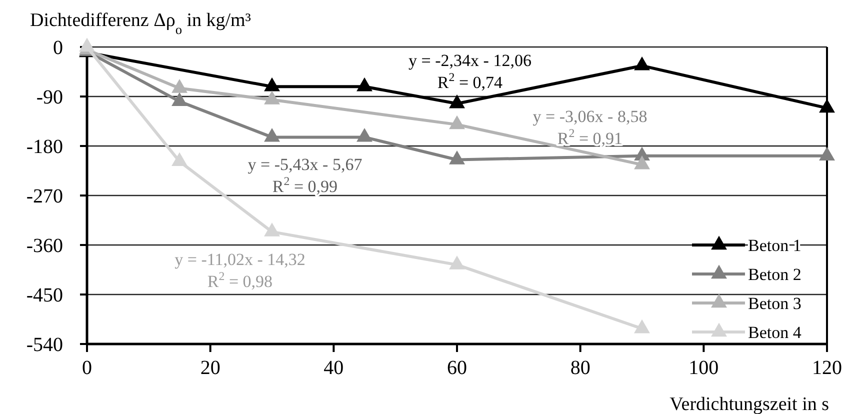  I want to click on y-tick-label: -540, so click(44, 345).